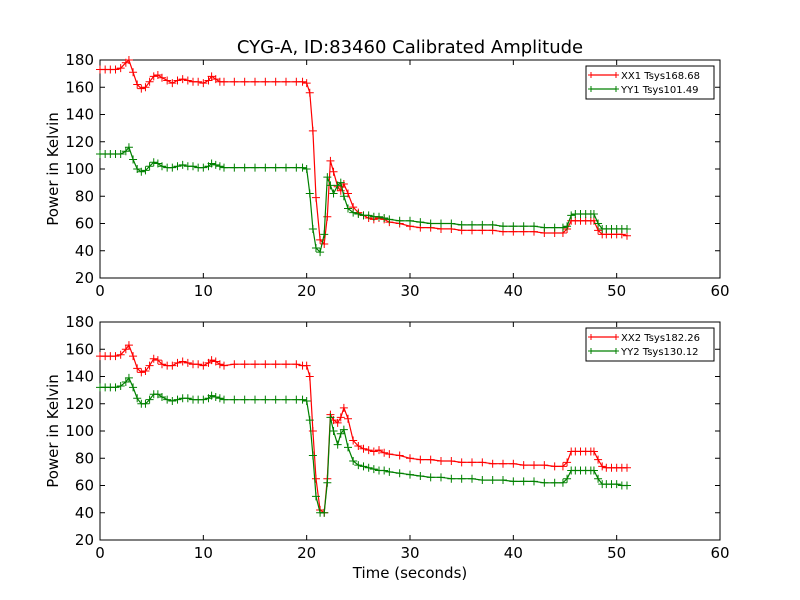  Describe the element at coordinates (79, 377) in the screenshot. I see `y-tick-label: 140` at that location.